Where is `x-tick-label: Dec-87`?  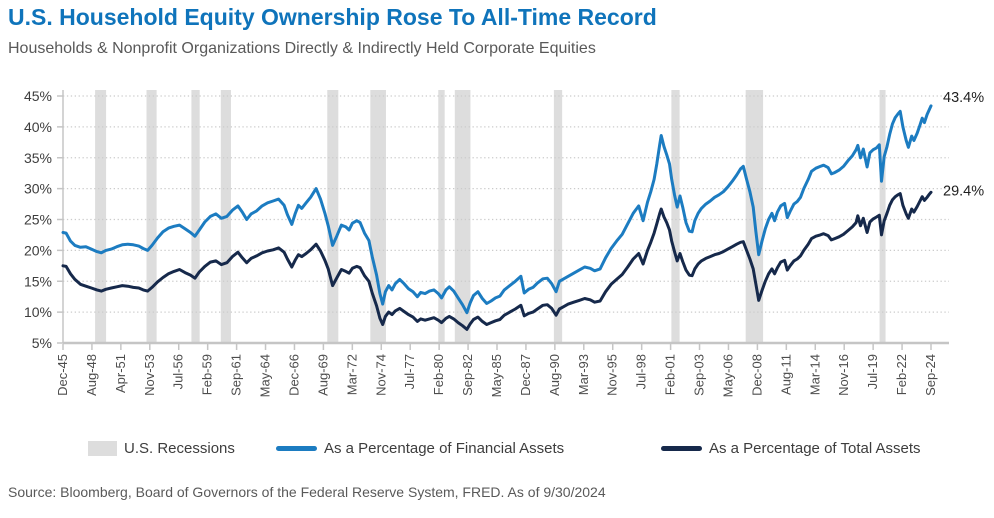 x-tick-label: Dec-87 is located at coordinates (525, 375).